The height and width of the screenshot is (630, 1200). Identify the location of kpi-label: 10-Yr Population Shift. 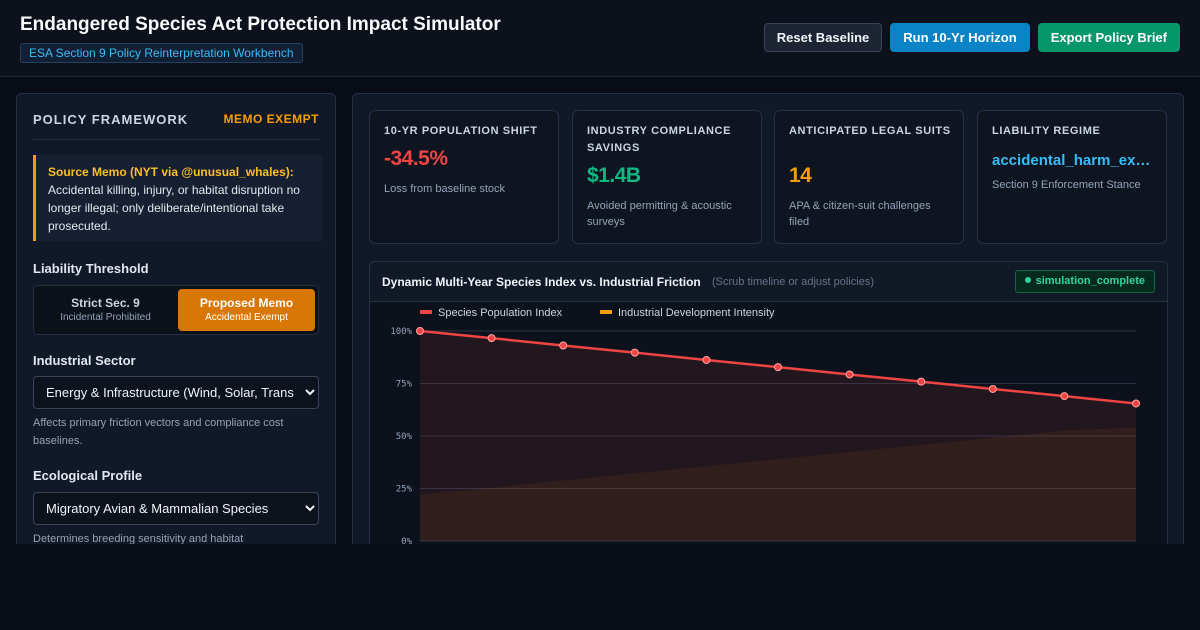
(461, 131).